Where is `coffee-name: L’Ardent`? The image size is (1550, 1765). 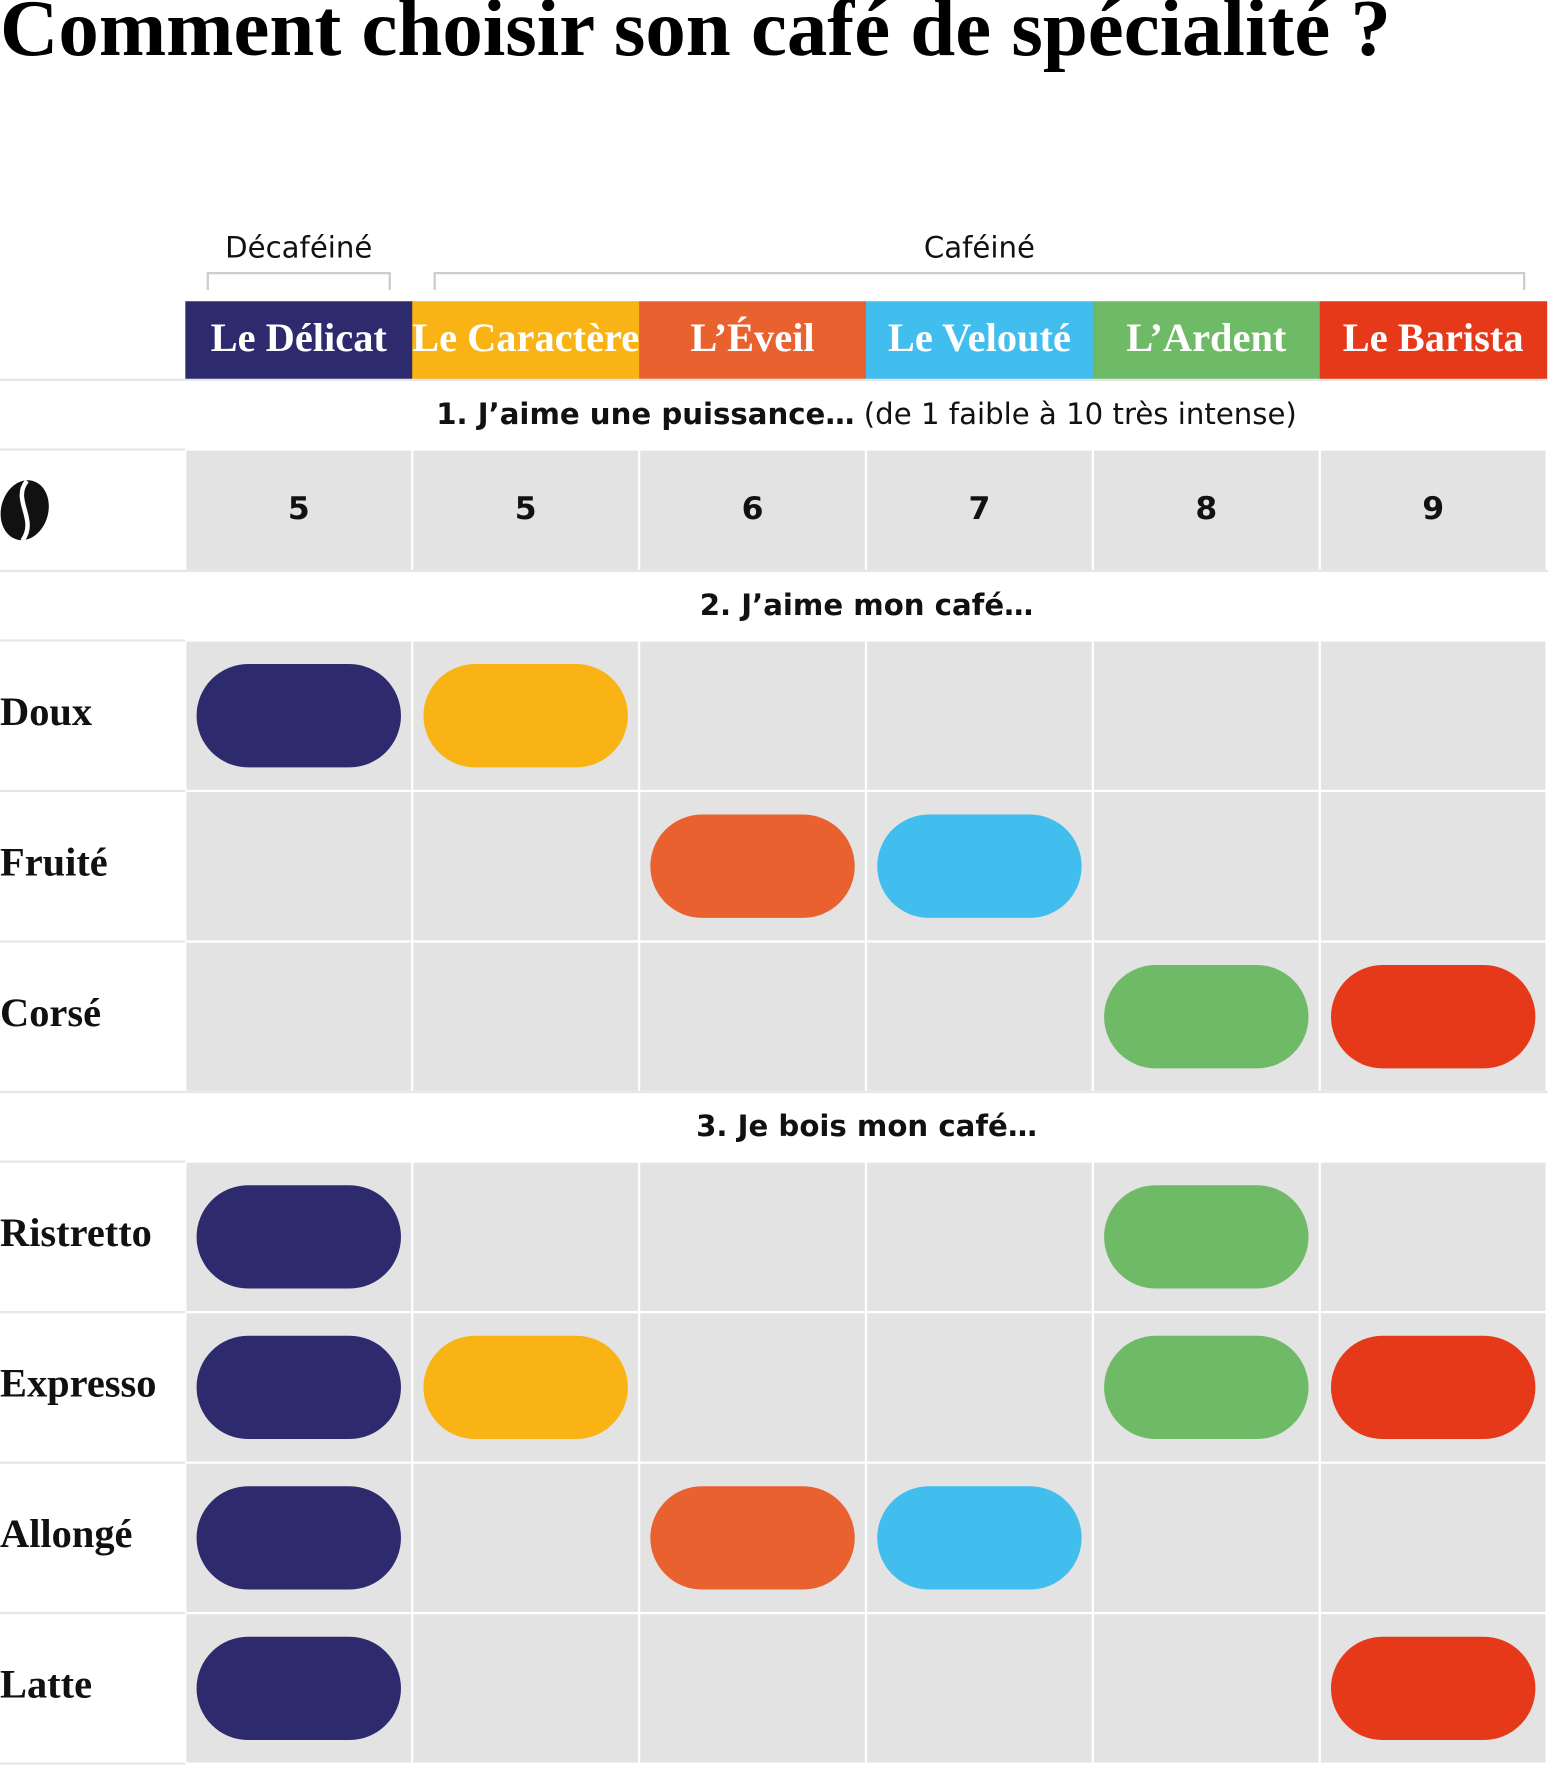 coffee-name: L’Ardent is located at coordinates (1206, 337).